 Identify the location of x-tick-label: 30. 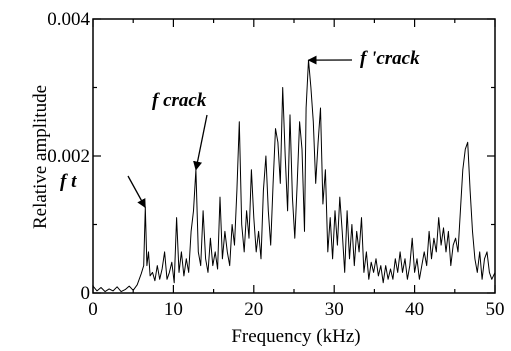
(334, 309).